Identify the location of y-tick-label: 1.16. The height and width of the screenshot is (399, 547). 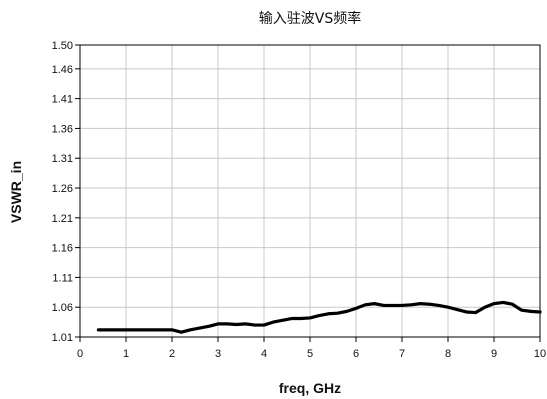
(62, 249).